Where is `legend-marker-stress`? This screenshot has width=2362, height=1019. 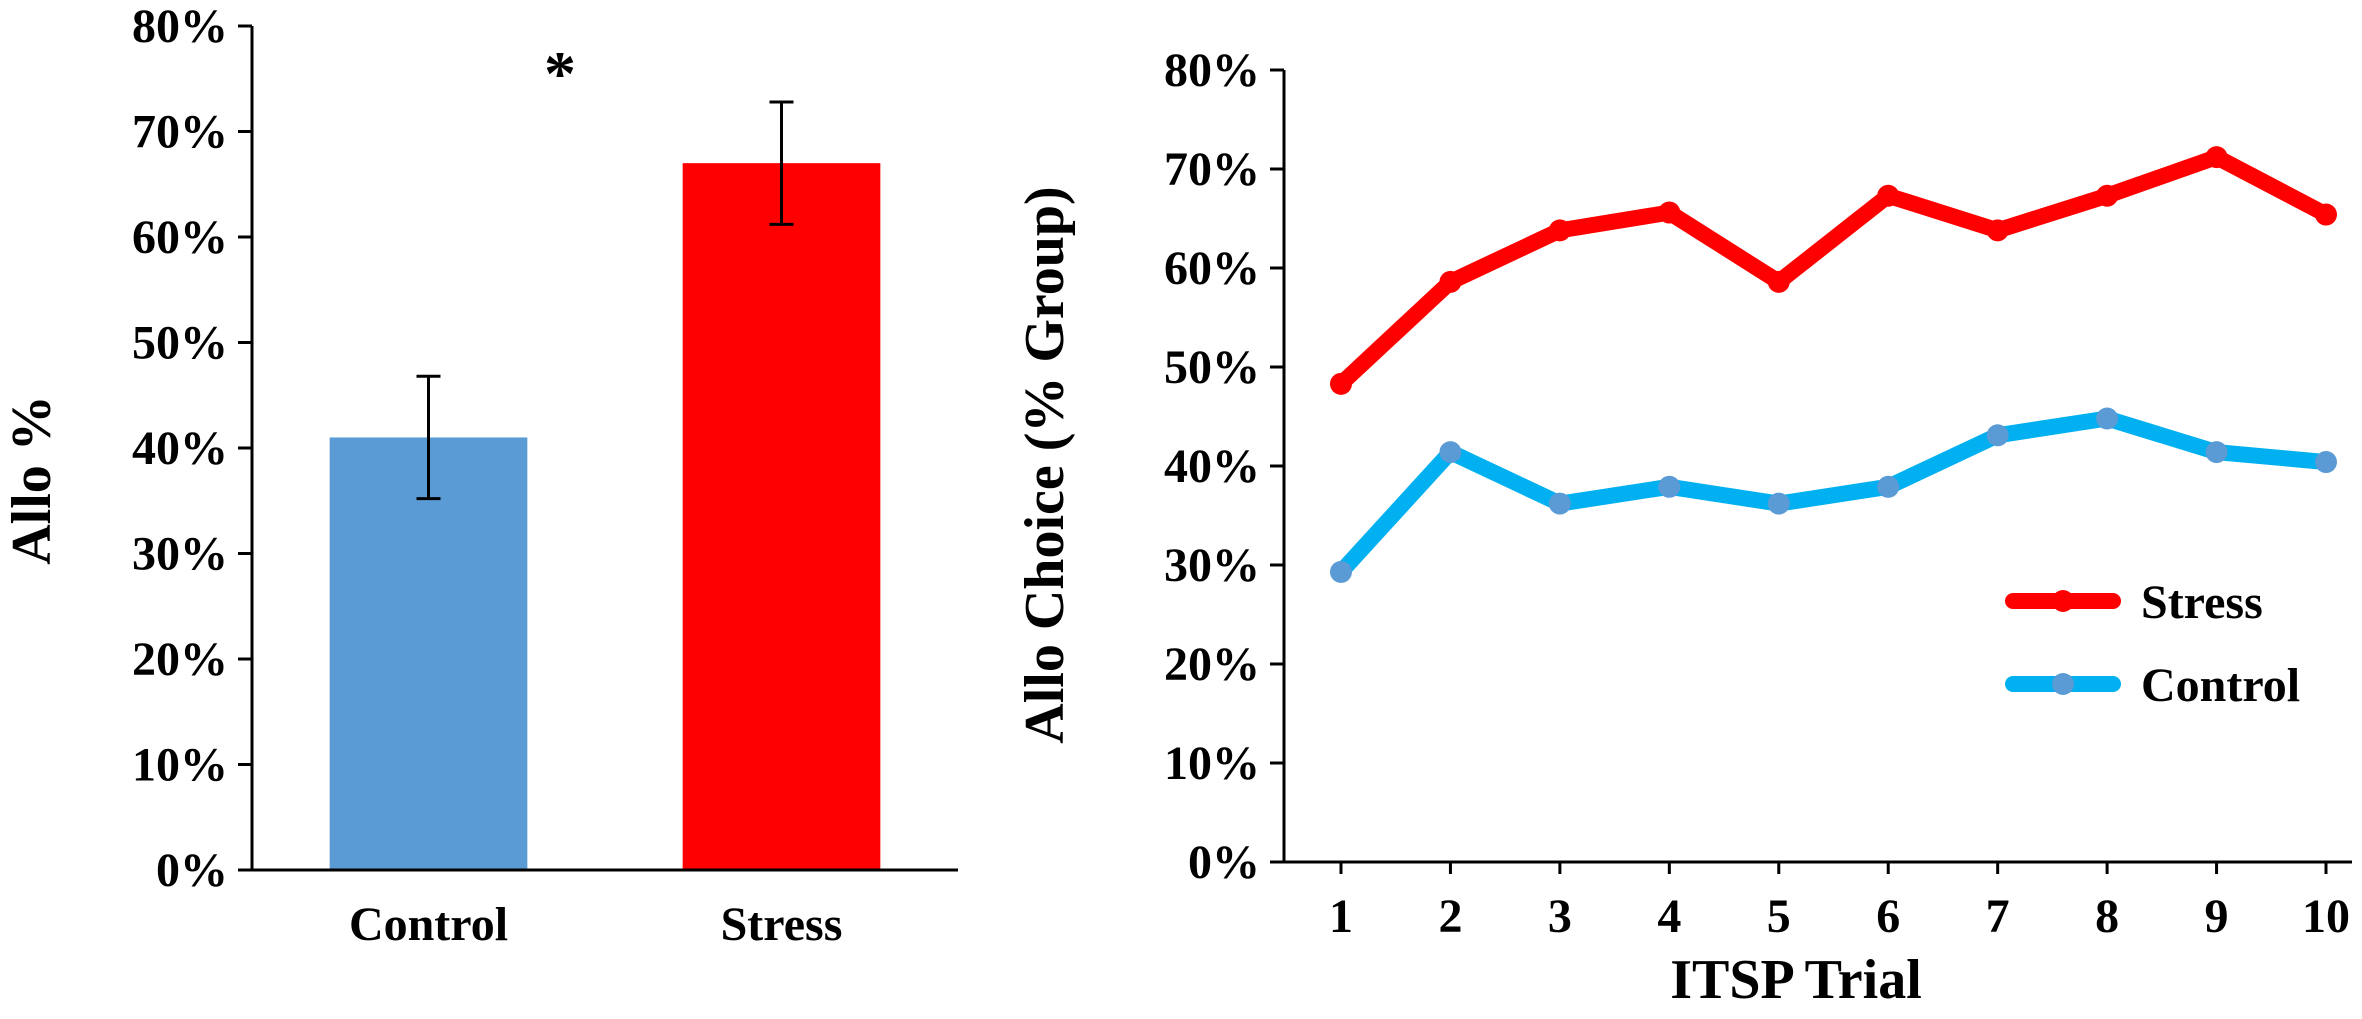 legend-marker-stress is located at coordinates (2063, 601).